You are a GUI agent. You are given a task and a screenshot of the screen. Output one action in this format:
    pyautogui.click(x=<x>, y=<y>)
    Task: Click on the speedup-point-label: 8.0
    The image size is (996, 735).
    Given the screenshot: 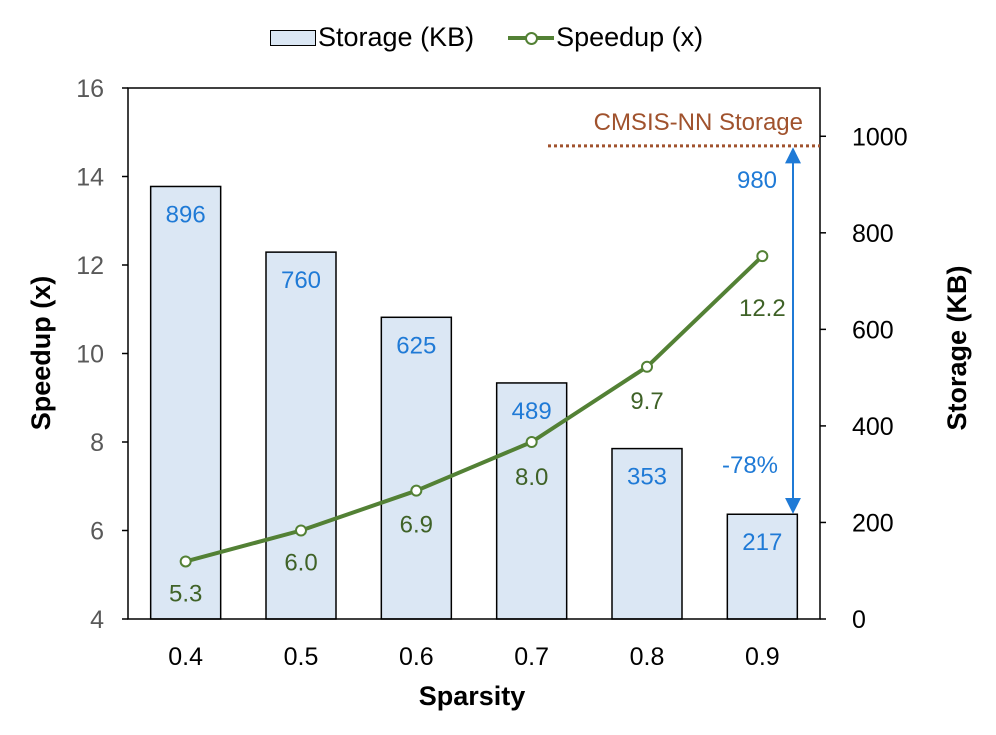 What is the action you would take?
    pyautogui.click(x=531, y=477)
    